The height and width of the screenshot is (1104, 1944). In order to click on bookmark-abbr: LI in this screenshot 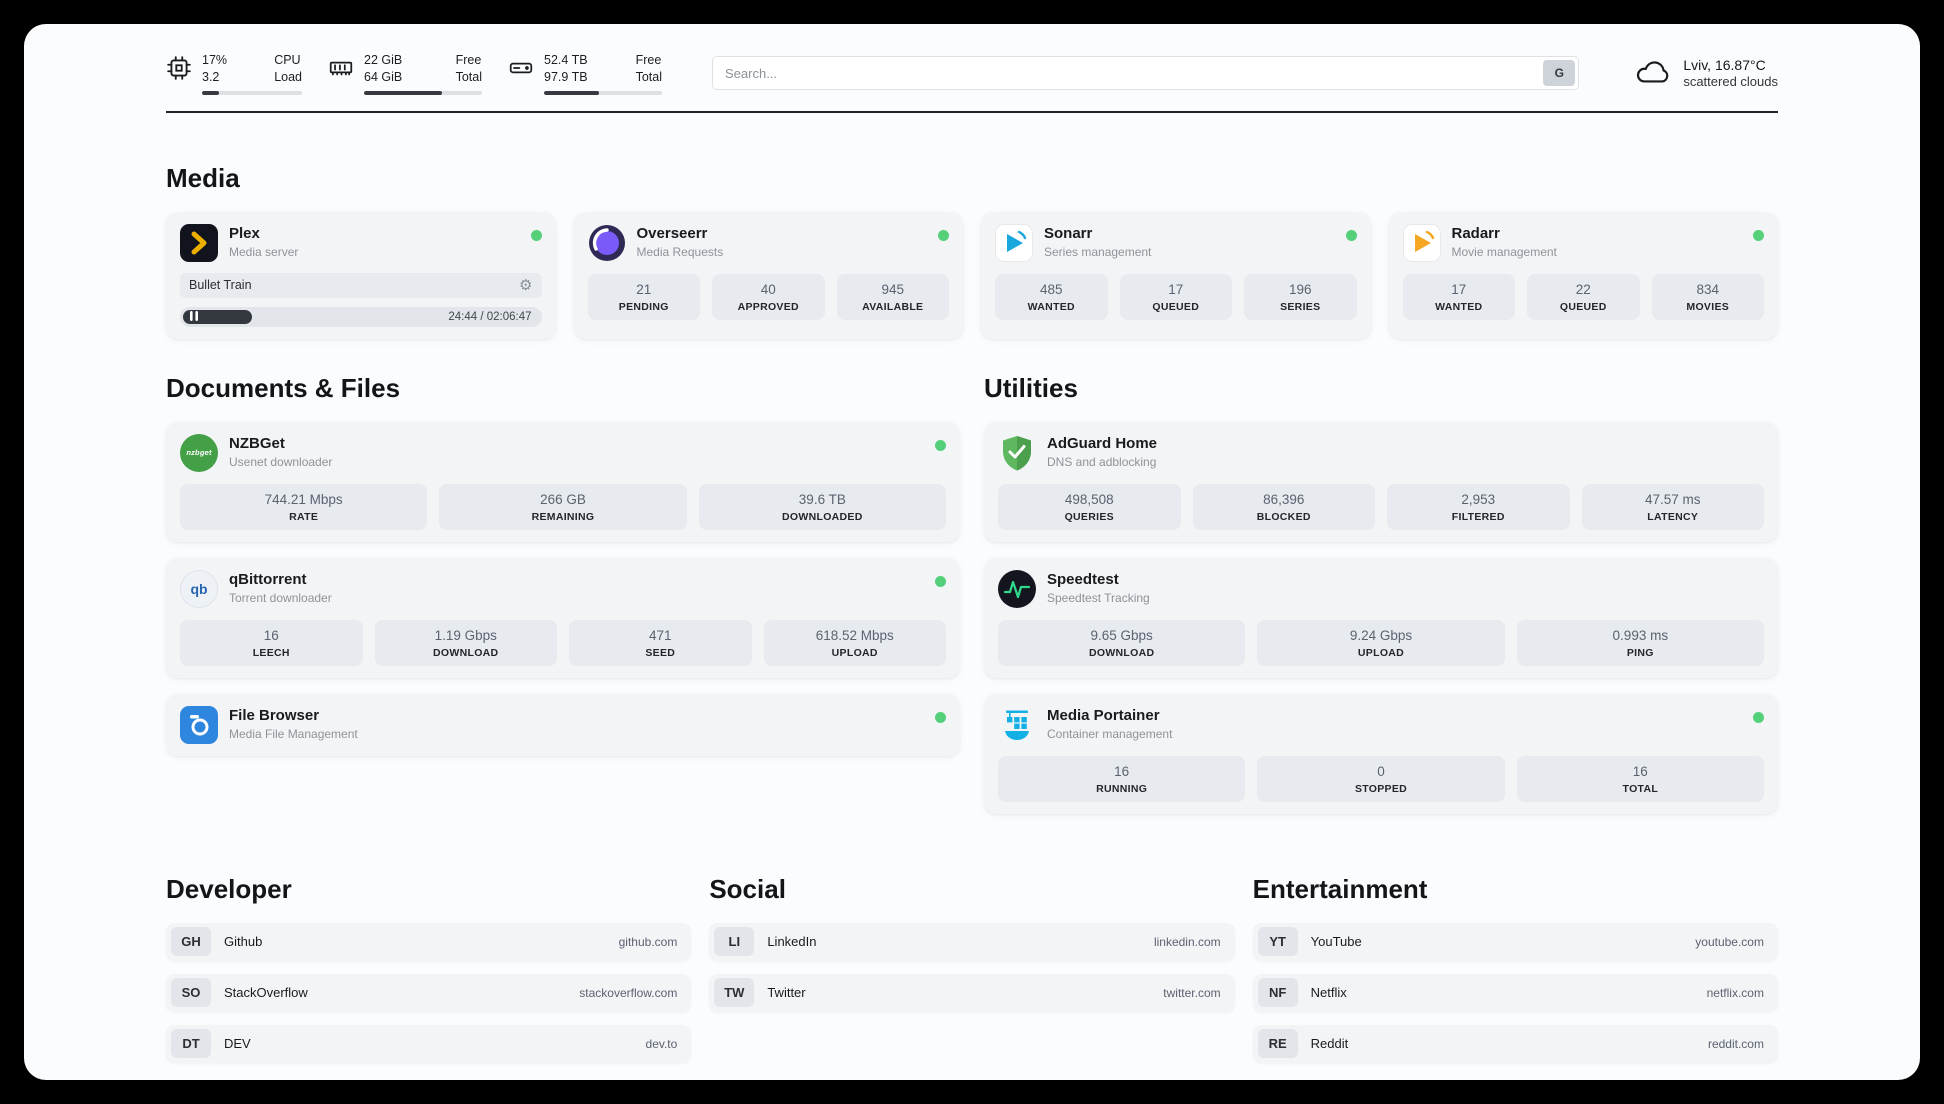, I will do `click(734, 942)`.